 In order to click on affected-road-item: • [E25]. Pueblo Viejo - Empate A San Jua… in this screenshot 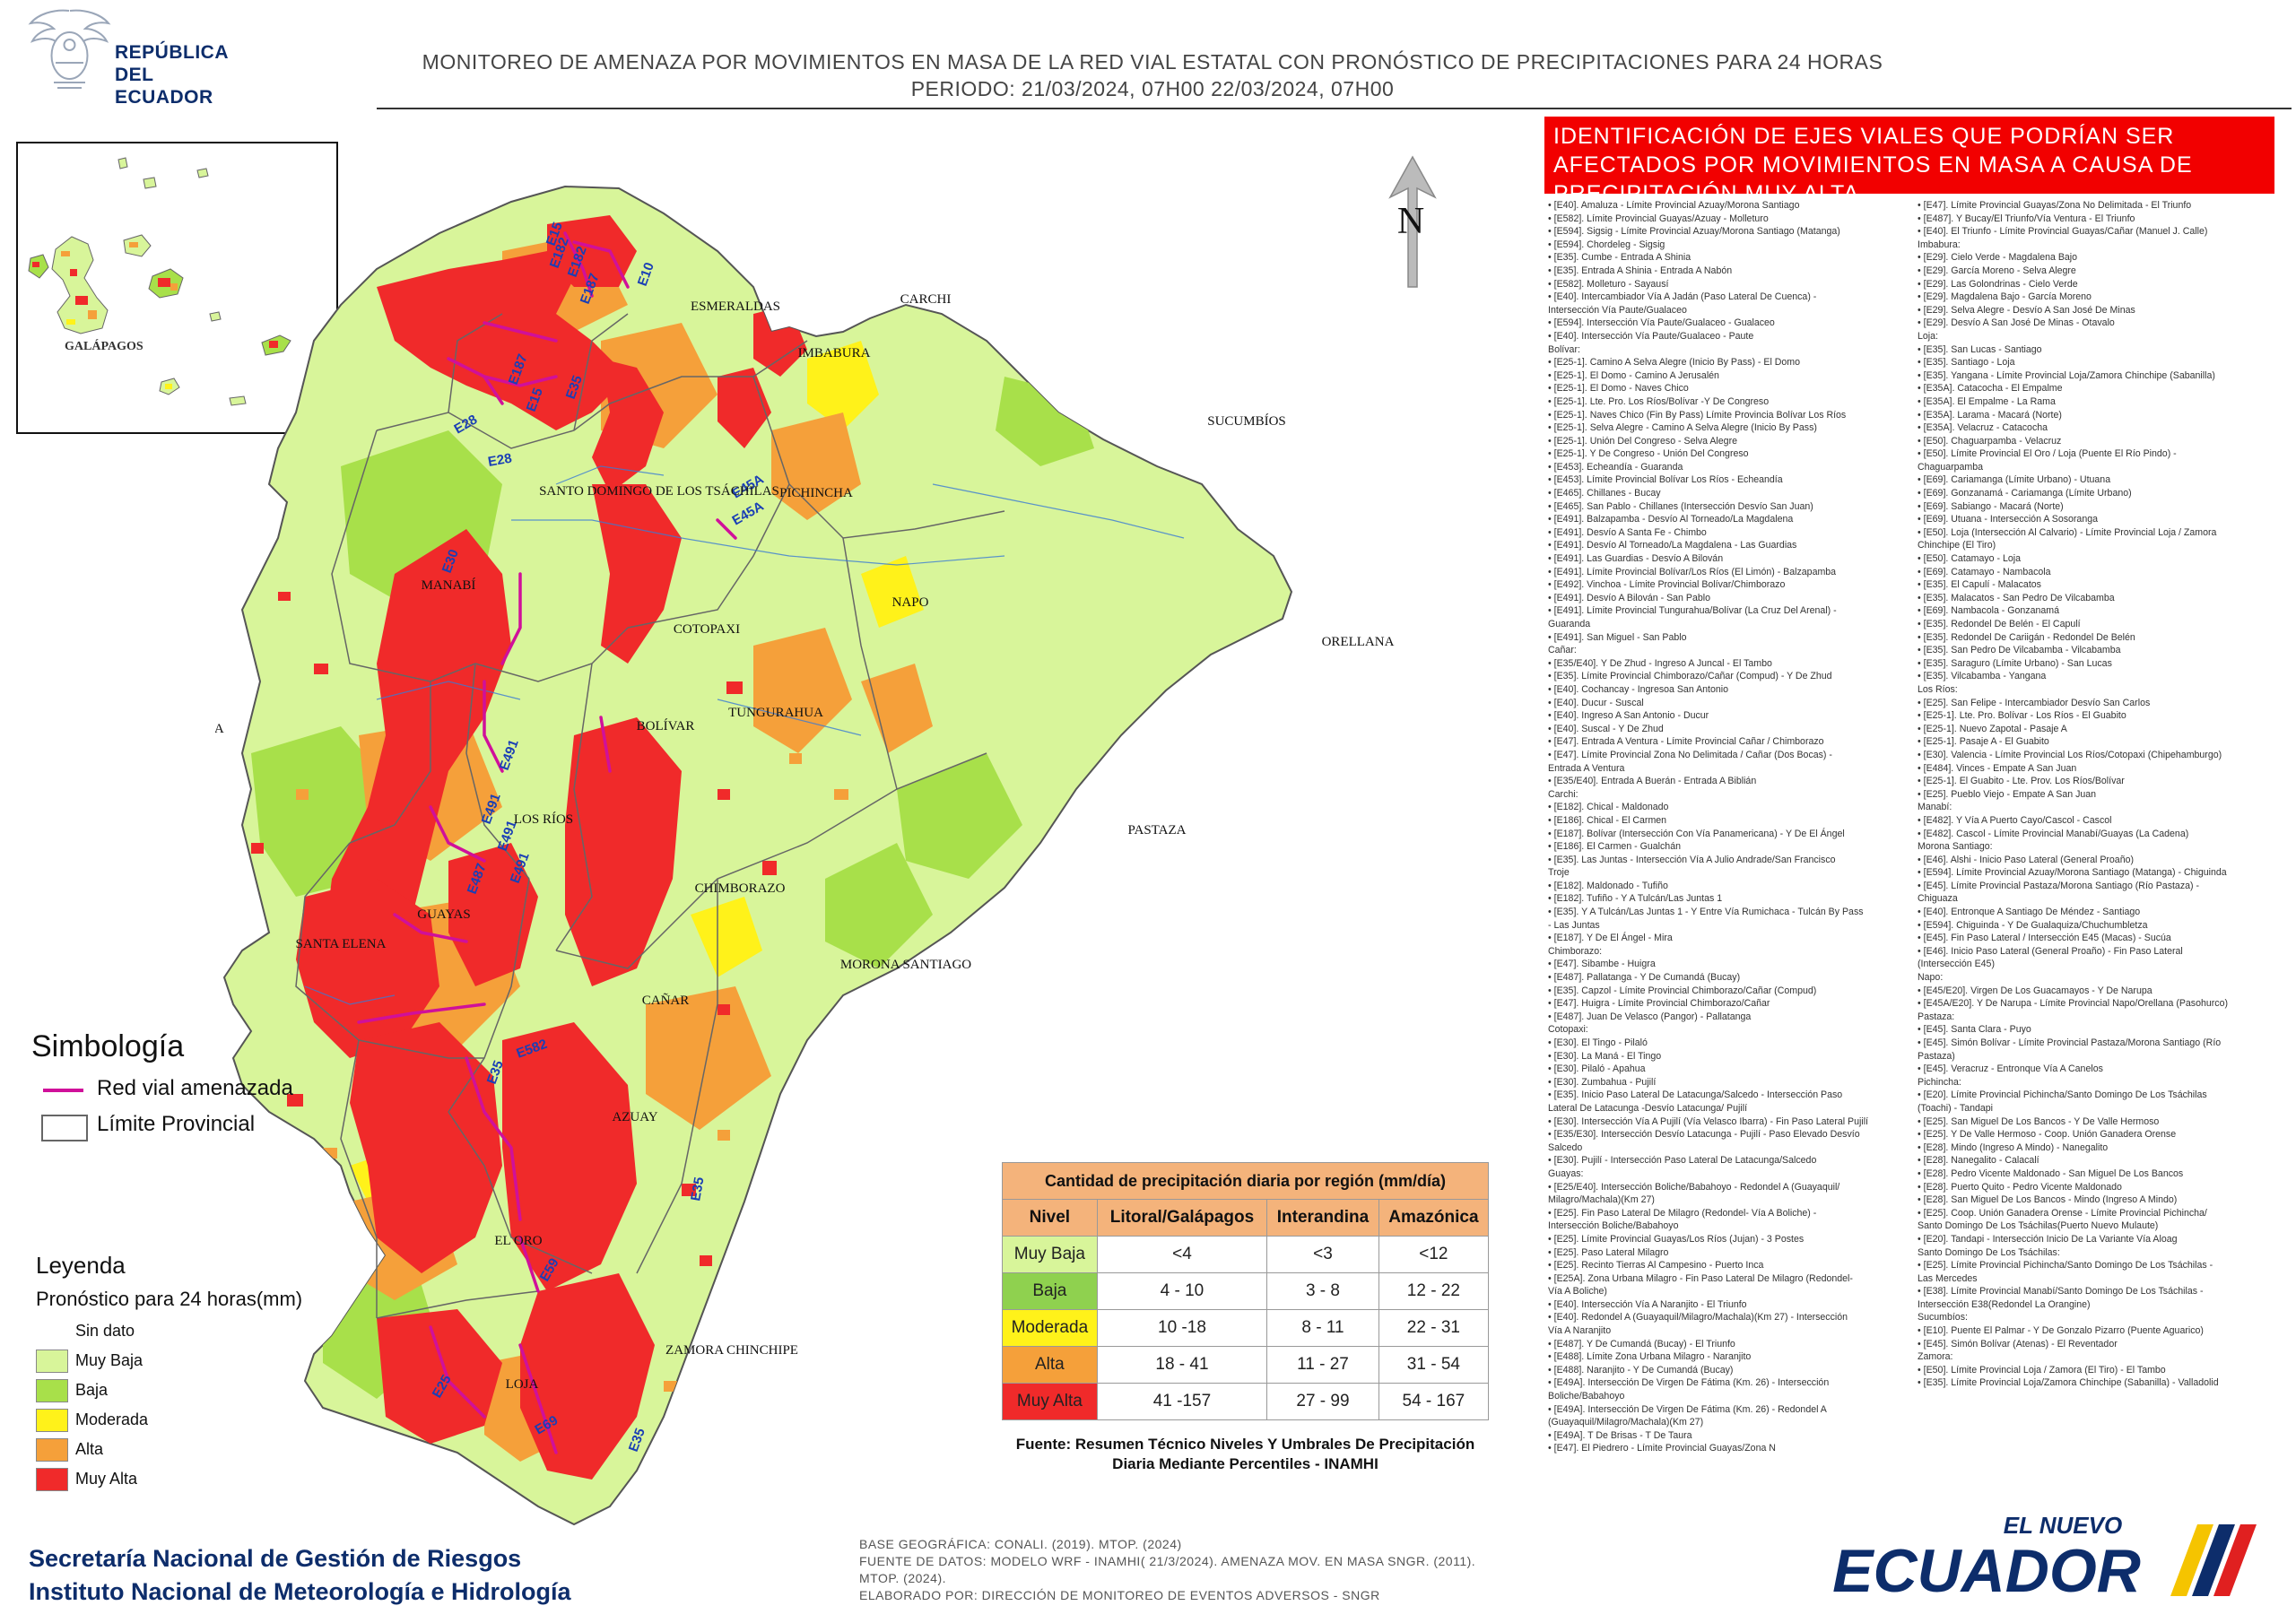, I will do `click(2007, 794)`.